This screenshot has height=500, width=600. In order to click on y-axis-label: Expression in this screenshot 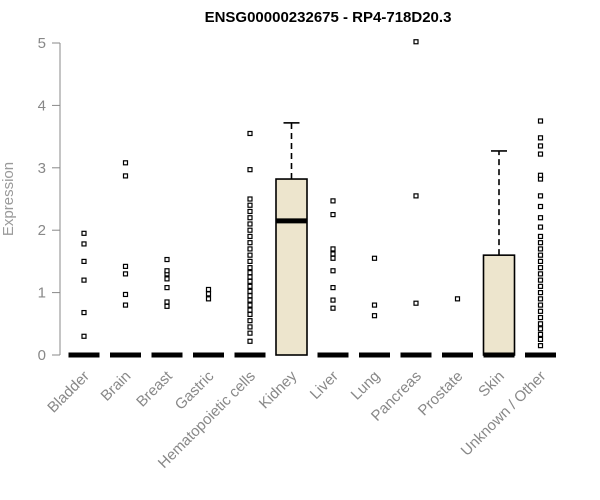, I will do `click(8, 199)`.